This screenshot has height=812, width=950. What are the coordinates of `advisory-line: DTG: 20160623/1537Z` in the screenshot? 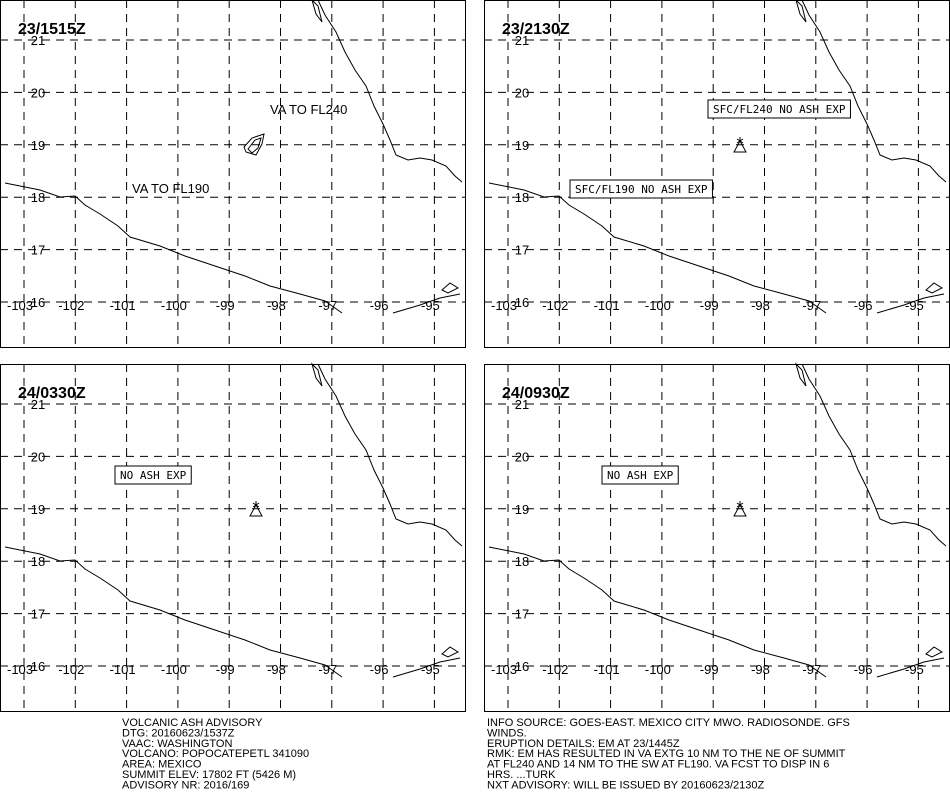 It's located at (178, 733).